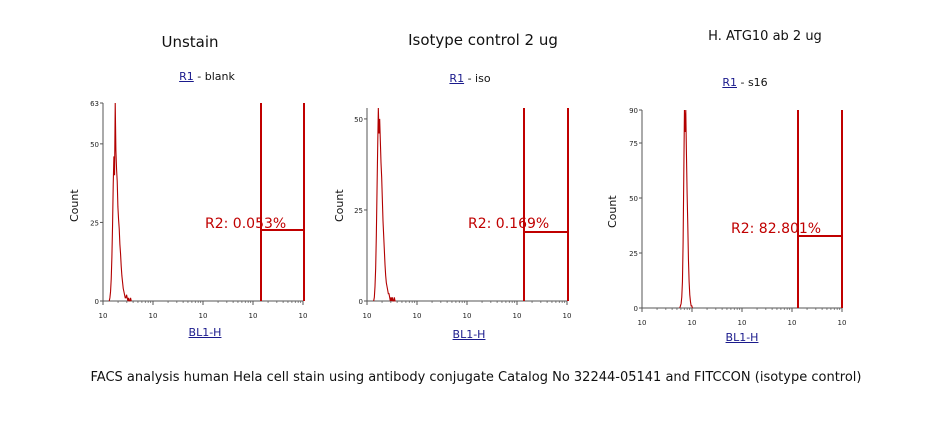  I want to click on chart-title: Isotype control 2 ug, so click(483, 40).